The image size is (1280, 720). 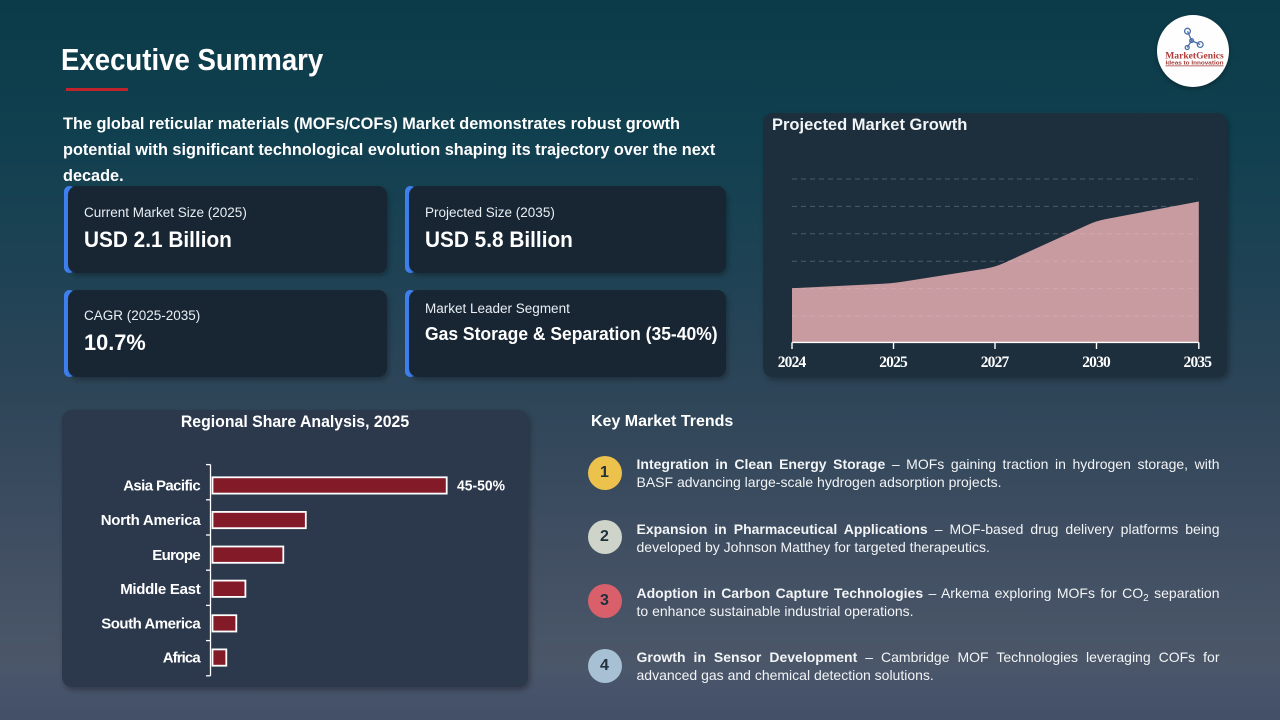 I want to click on svg-text: Africa, so click(x=182, y=658).